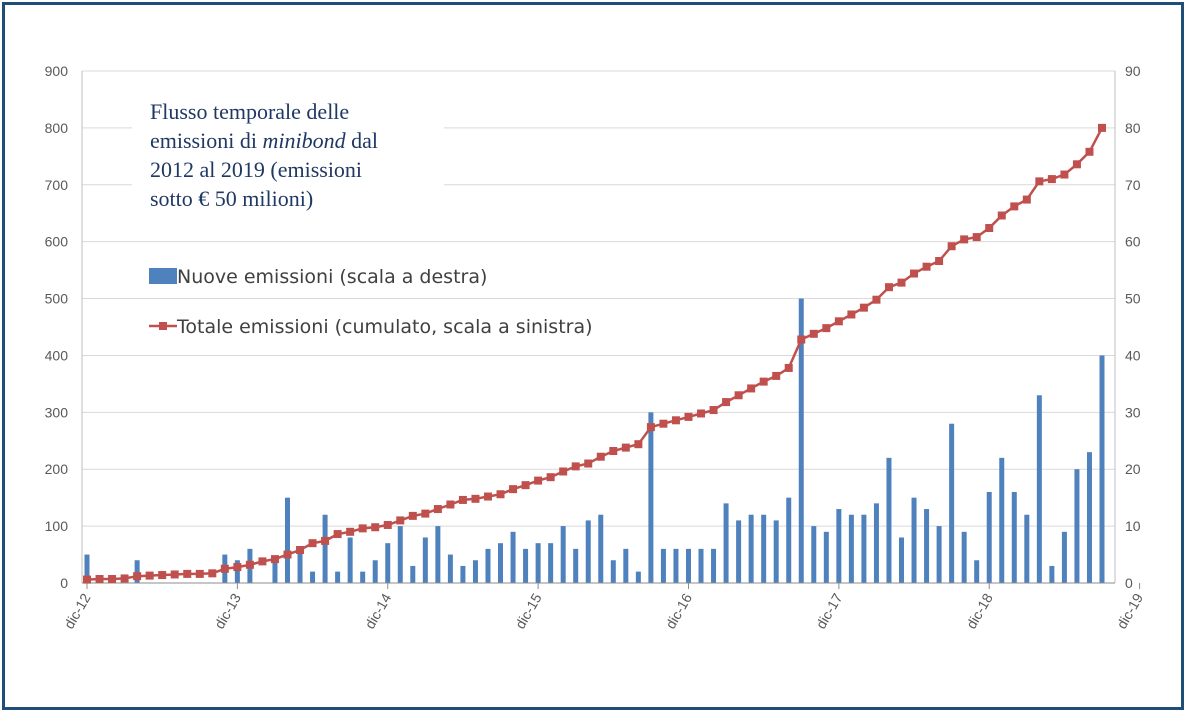 The image size is (1186, 712). What do you see at coordinates (206, 140) in the screenshot?
I see `title-segment: emissioni di` at bounding box center [206, 140].